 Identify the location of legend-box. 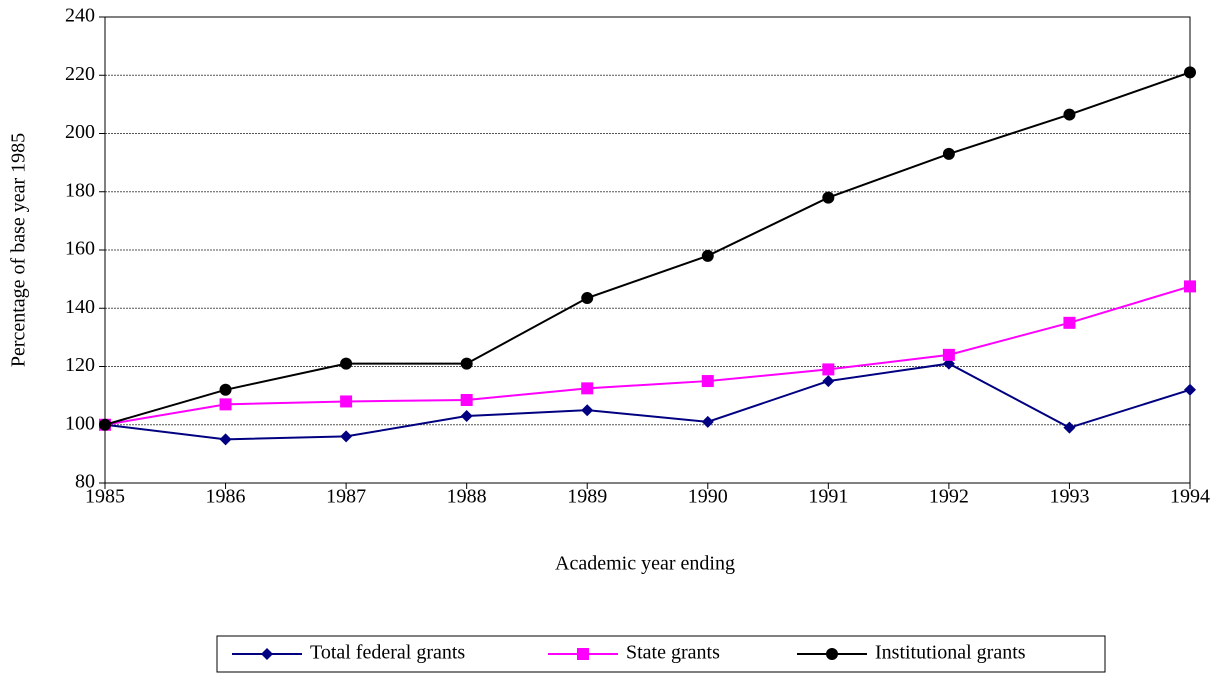
(661, 654).